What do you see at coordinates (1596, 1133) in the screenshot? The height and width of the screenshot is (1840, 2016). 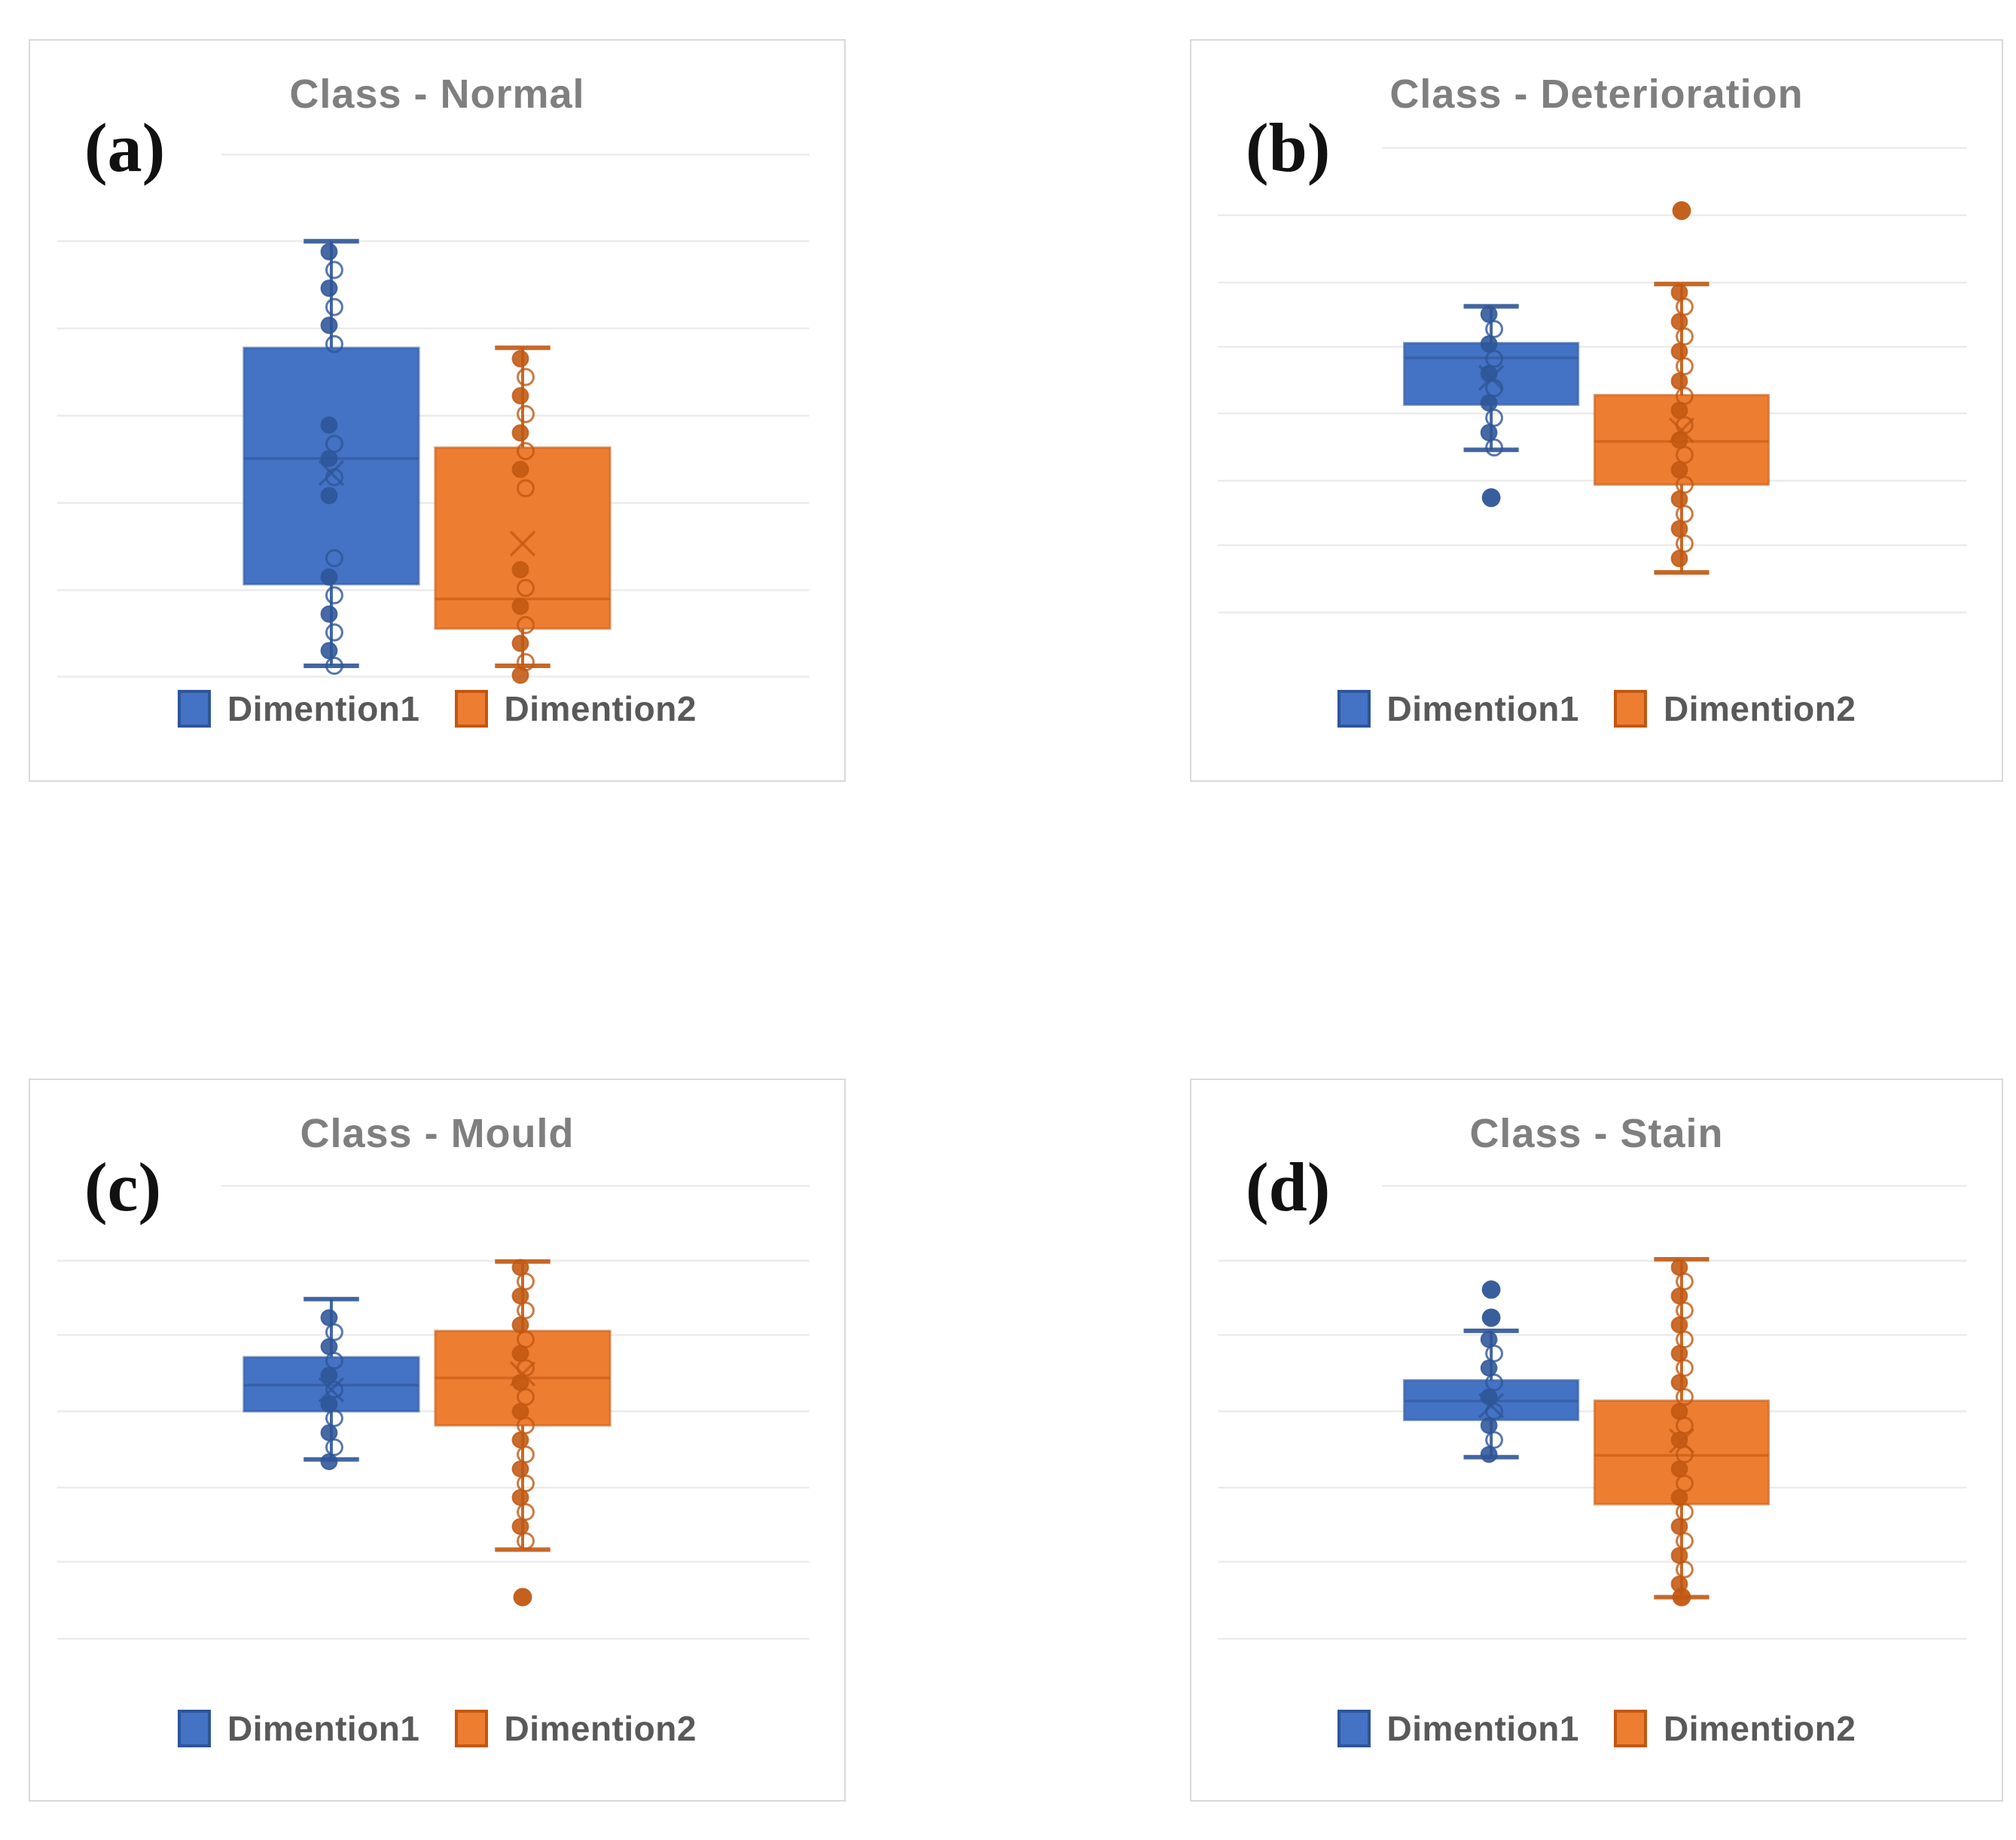 I see `chart-title: Class - Stain` at bounding box center [1596, 1133].